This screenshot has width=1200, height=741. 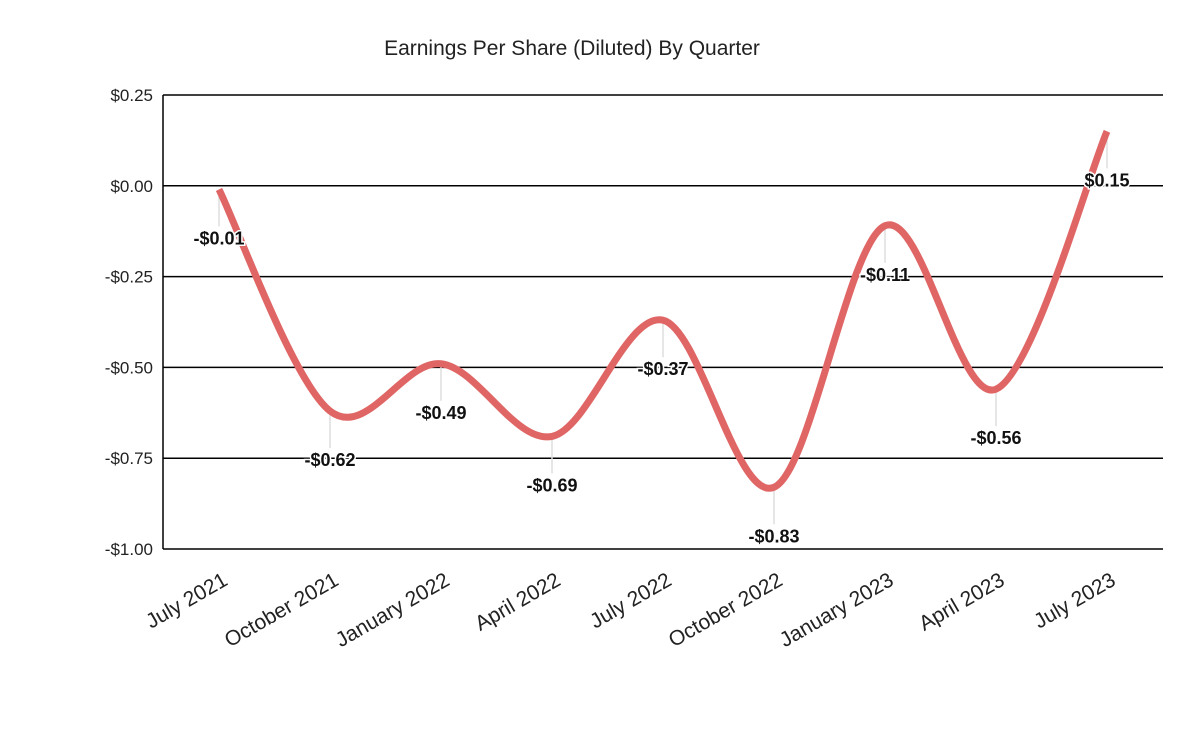 What do you see at coordinates (517, 601) in the screenshot?
I see `x-tick-label: April 2022` at bounding box center [517, 601].